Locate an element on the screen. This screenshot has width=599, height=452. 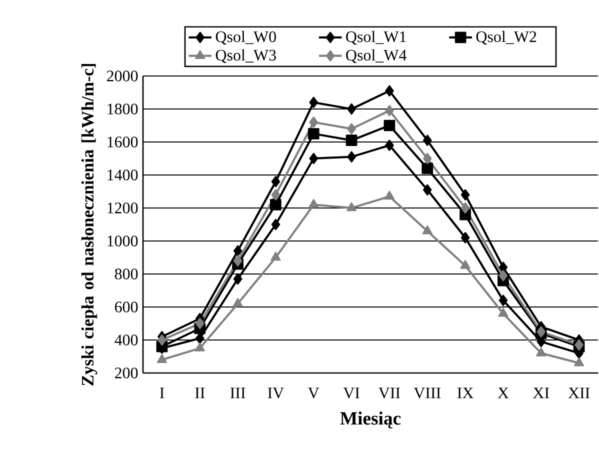
legend-label: Qsol_W2 is located at coordinates (506, 37).